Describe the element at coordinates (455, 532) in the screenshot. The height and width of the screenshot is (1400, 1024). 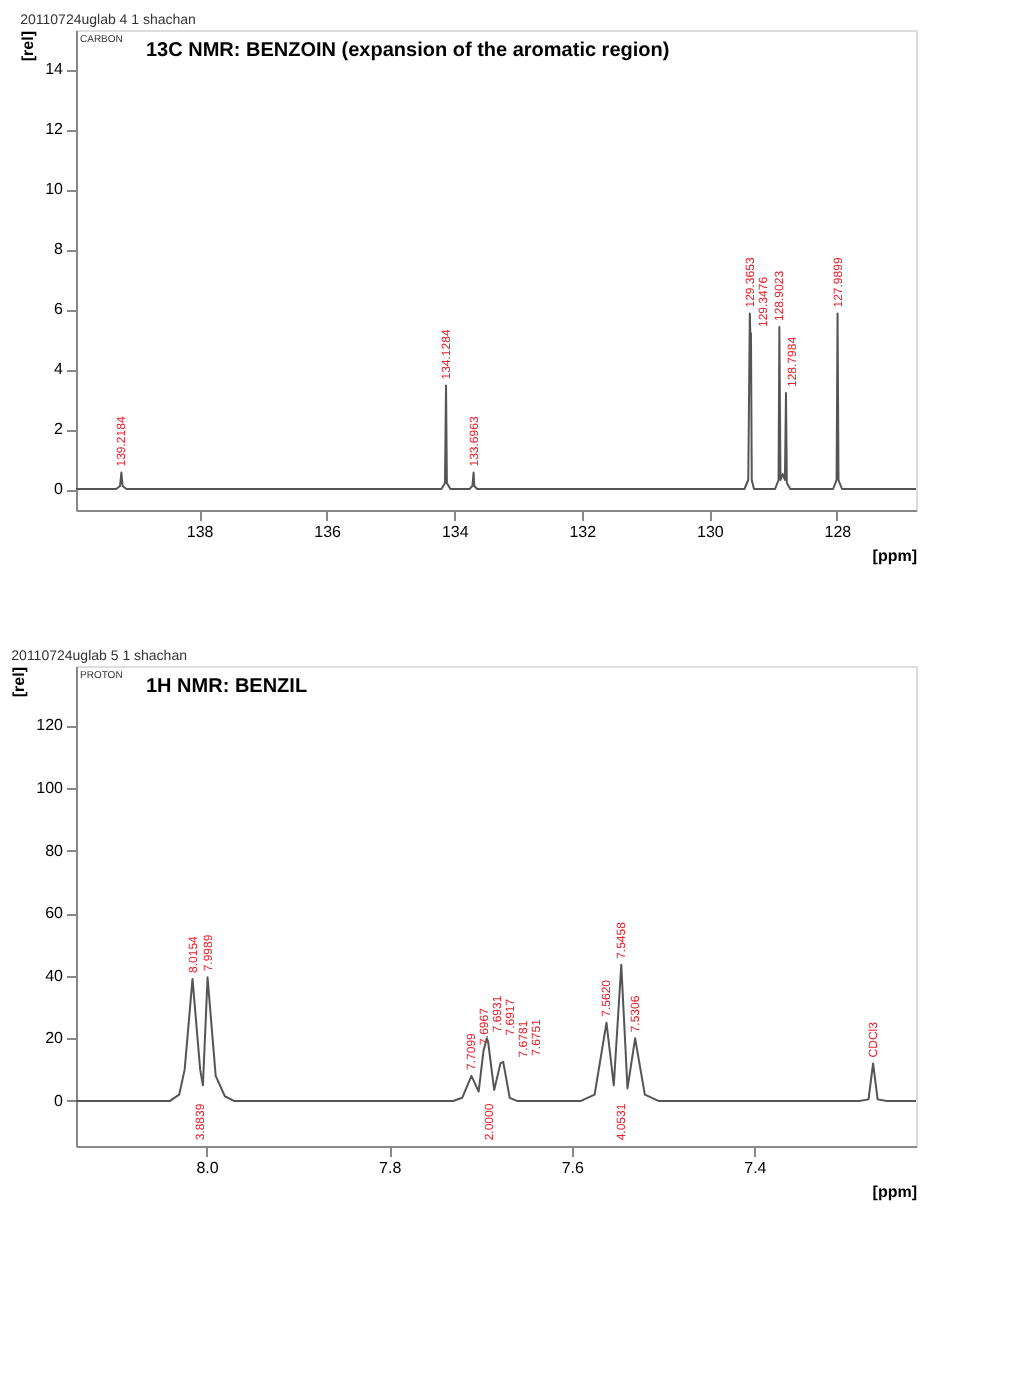
I see `x-tick-label: 134` at that location.